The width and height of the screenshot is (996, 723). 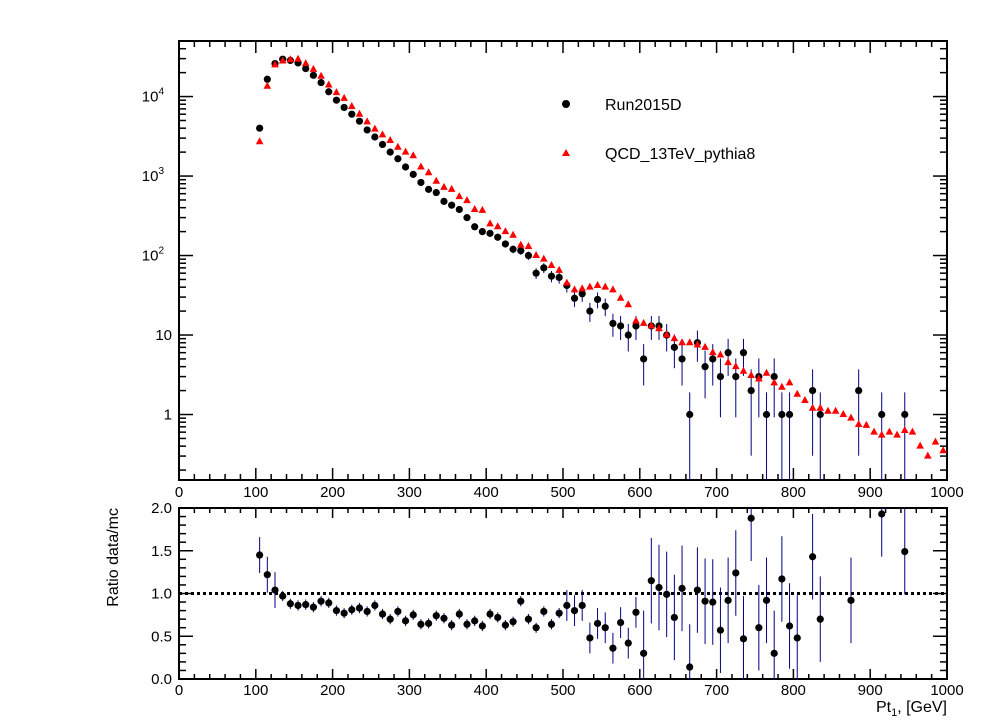 I want to click on legend-label-qcd: QCD_13TeV_pythia8, so click(x=680, y=154).